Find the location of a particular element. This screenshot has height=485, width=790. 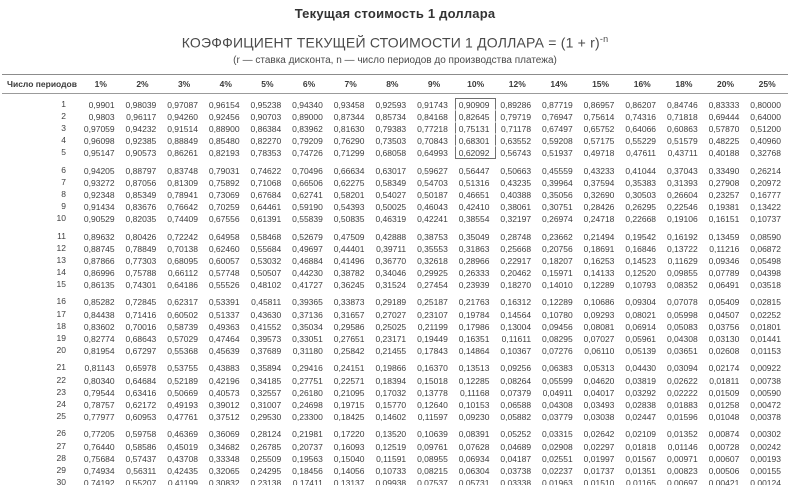

value-cell: 0,13004 is located at coordinates (516, 326).